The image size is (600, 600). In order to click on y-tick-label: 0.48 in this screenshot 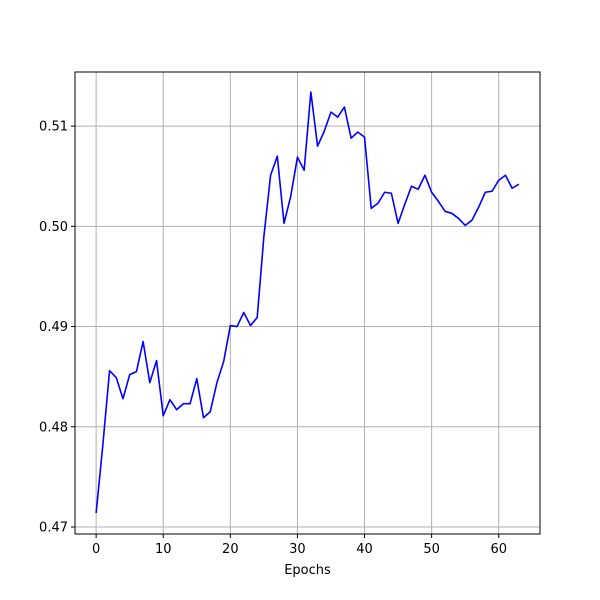, I will do `click(53, 427)`.